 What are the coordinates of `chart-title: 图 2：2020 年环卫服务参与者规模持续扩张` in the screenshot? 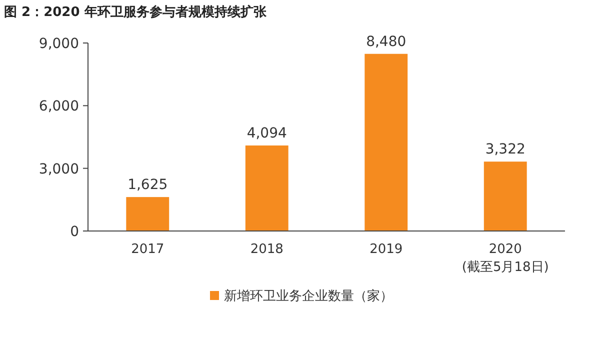 It's located at (136, 12).